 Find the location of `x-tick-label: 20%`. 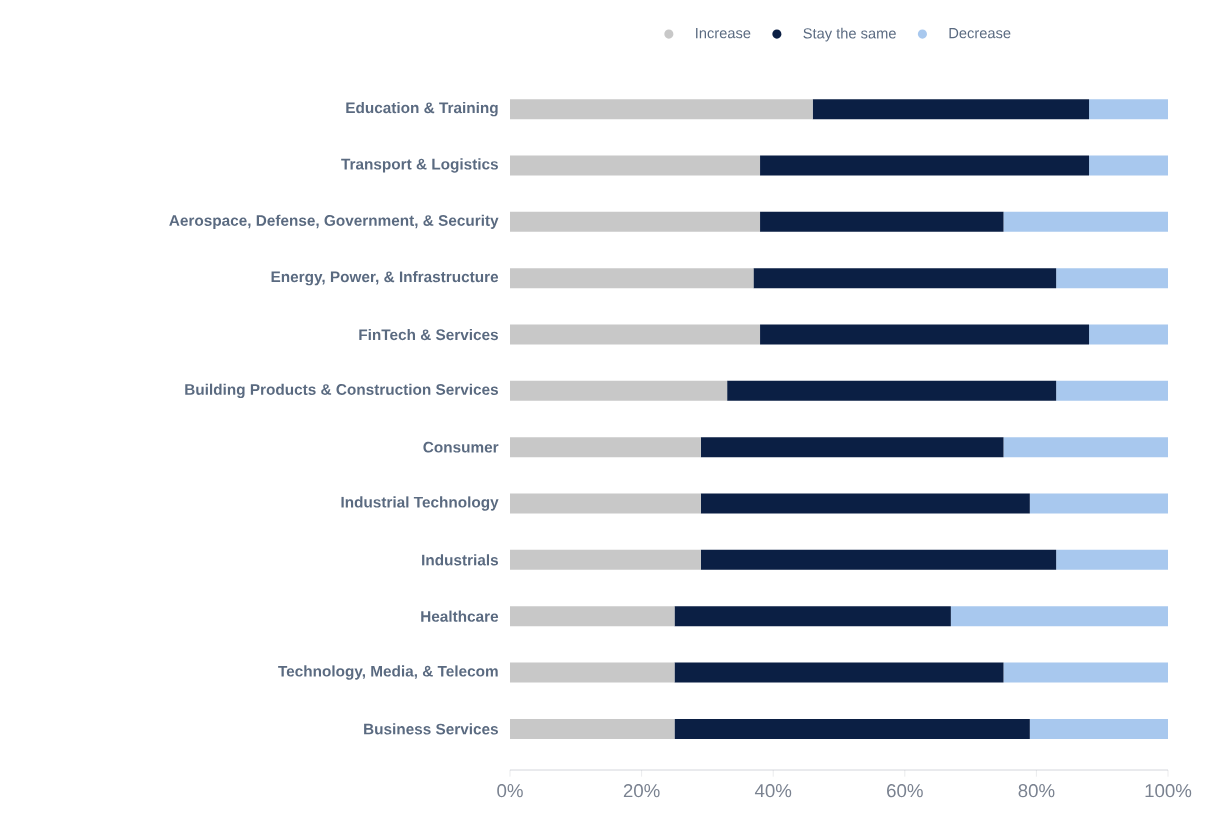

x-tick-label: 20% is located at coordinates (641, 791).